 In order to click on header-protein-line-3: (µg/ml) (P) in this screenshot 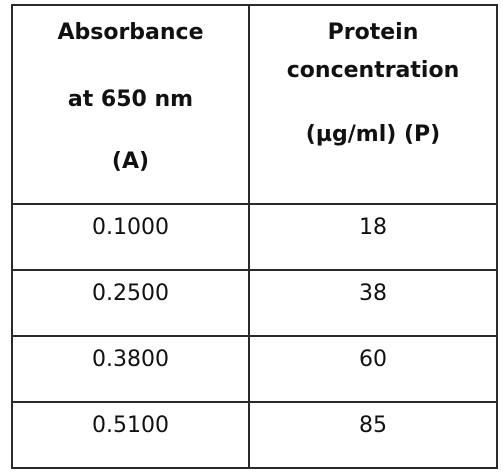, I will do `click(373, 134)`.